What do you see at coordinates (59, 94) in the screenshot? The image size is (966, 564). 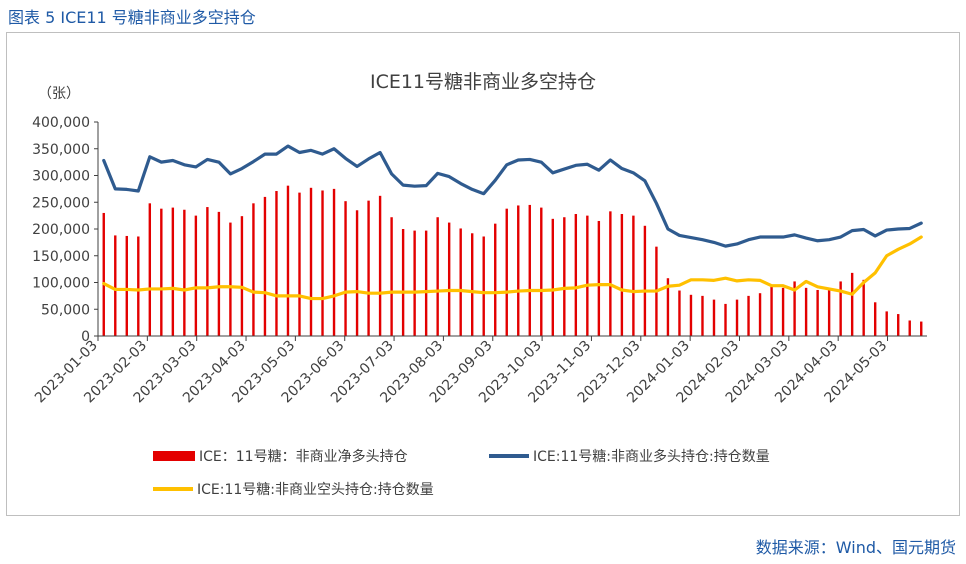 I see `y-unit-label: （张）` at bounding box center [59, 94].